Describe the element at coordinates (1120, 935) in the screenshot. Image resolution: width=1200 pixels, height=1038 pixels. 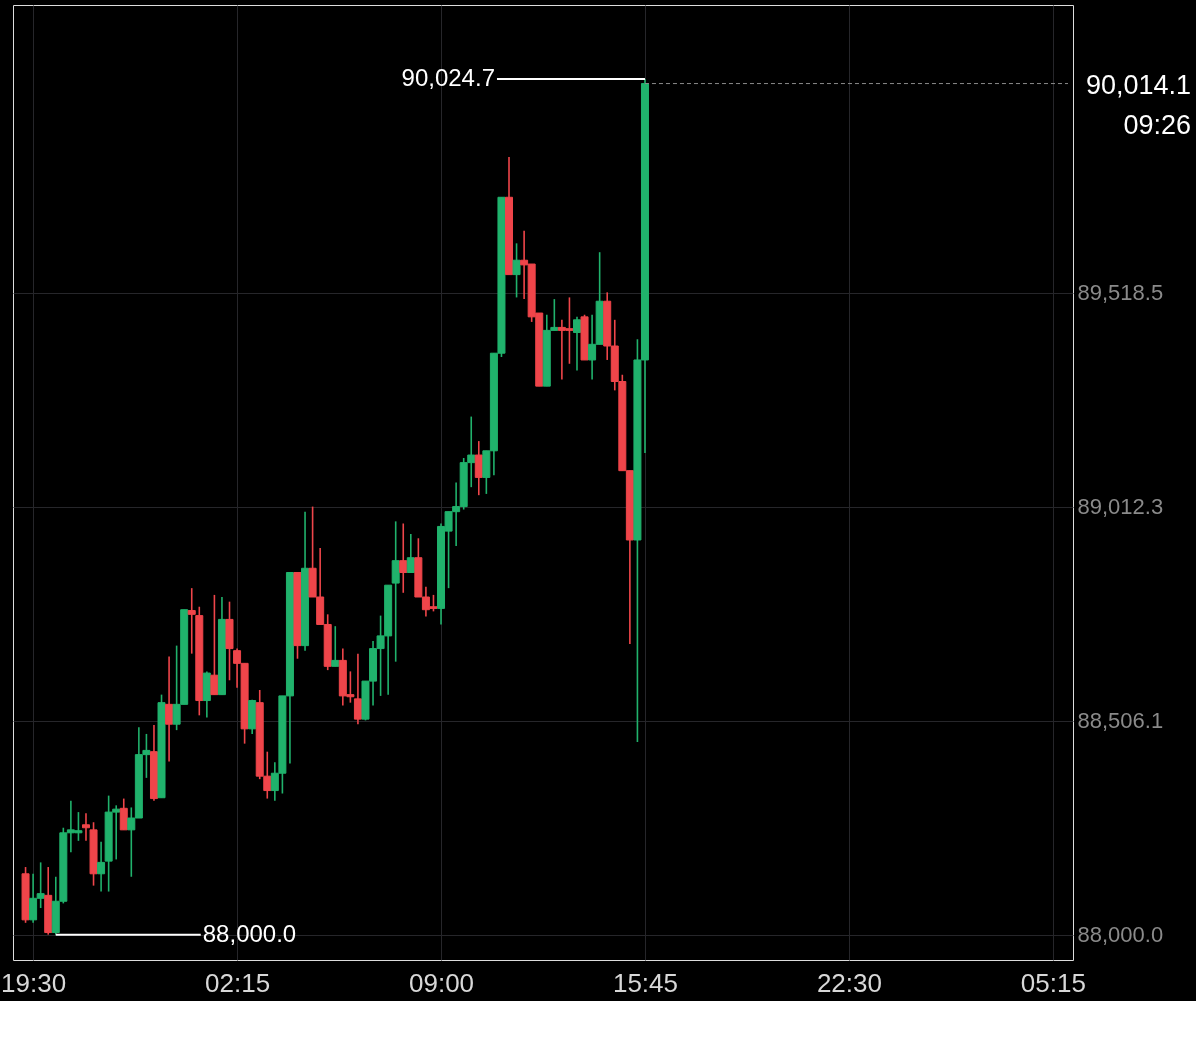
I see `y-tick-label: 88,000.0` at that location.